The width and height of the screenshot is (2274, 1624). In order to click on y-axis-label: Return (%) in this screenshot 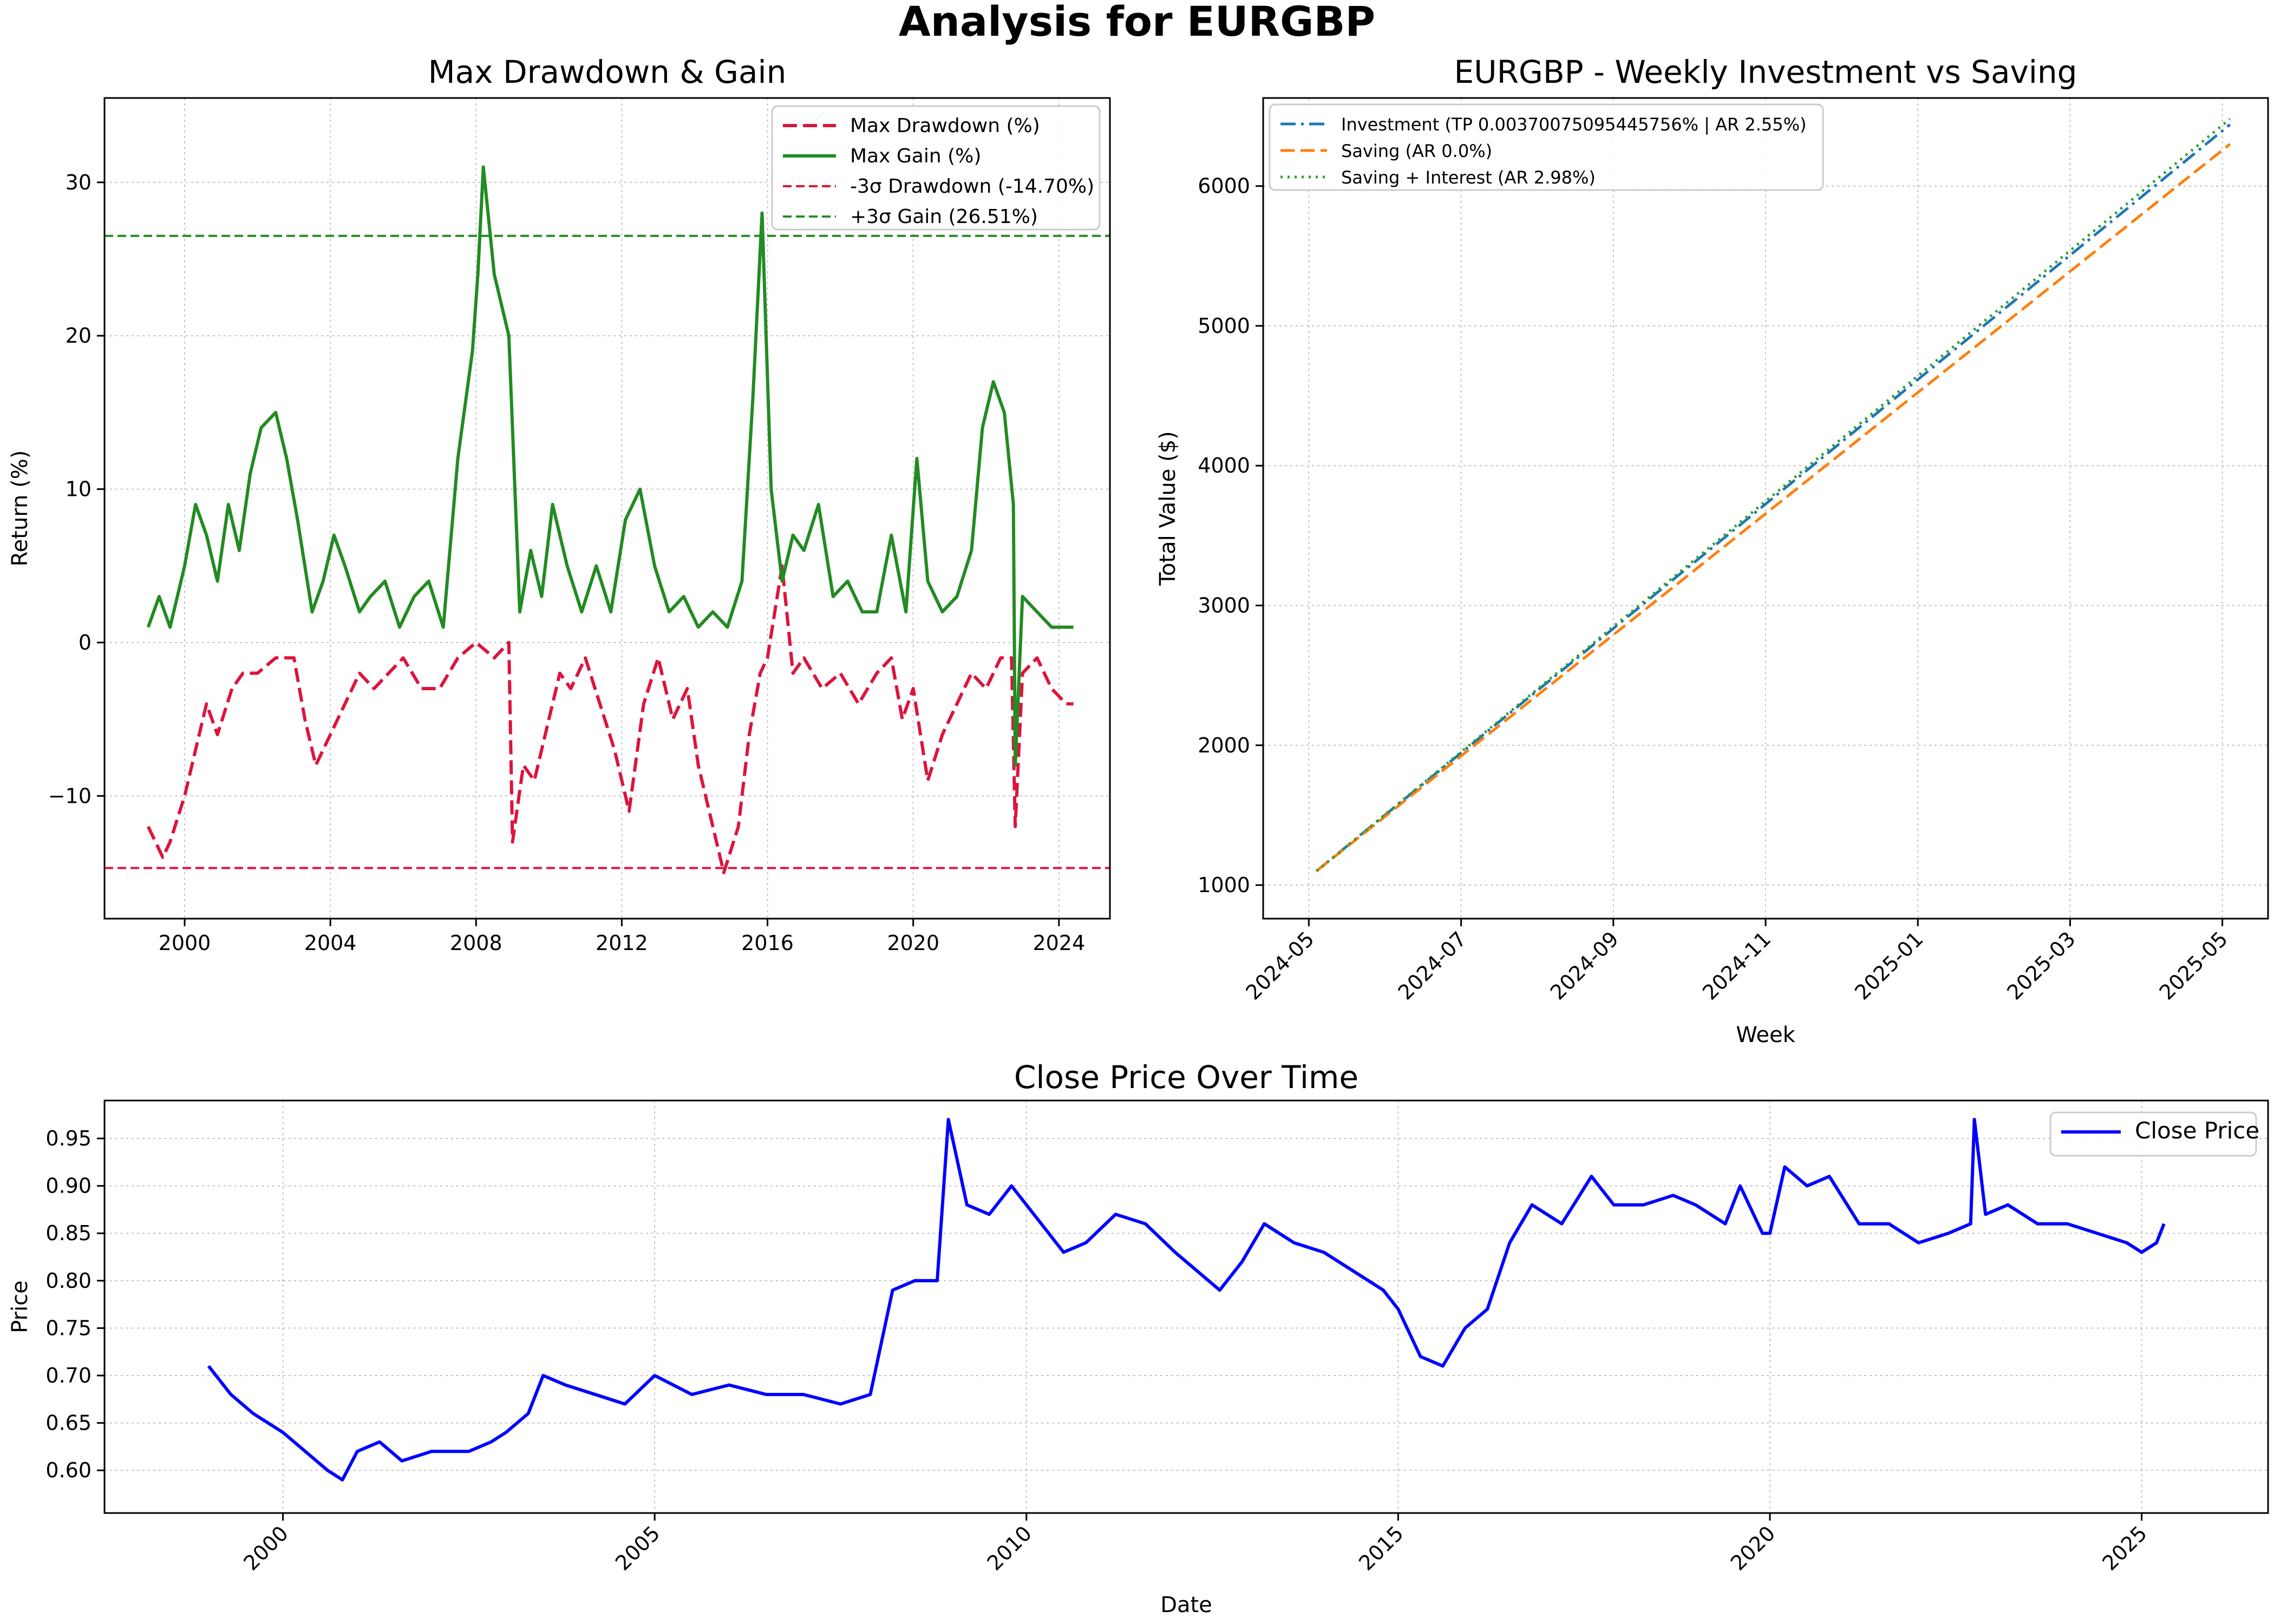, I will do `click(20, 508)`.